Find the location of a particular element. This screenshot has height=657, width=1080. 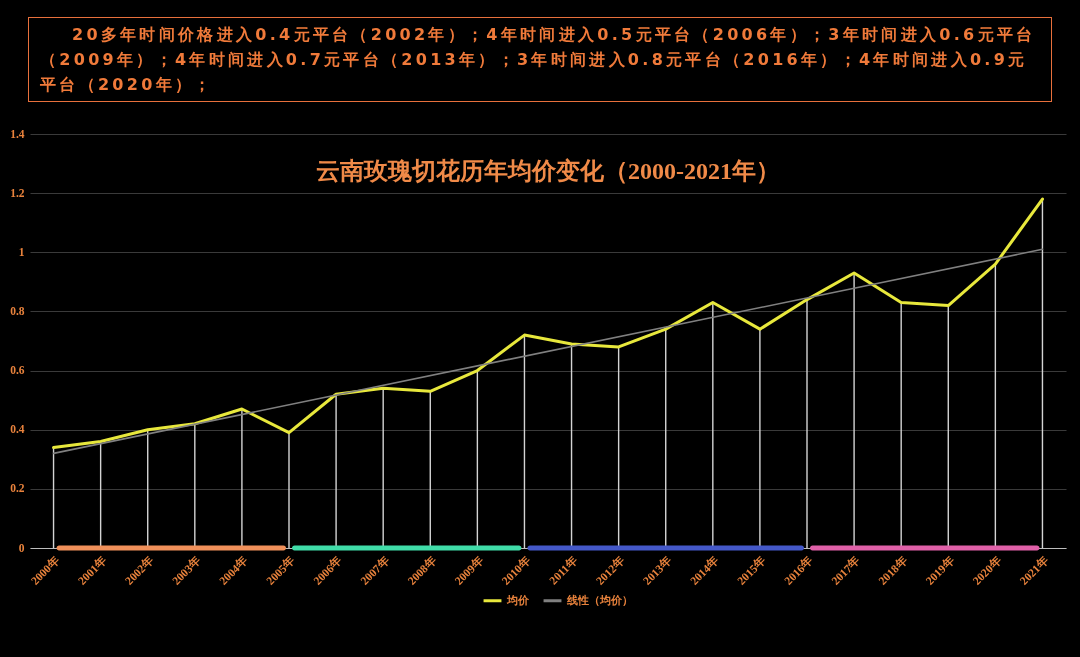

y-tick-label: 0.4 is located at coordinates (17, 429).